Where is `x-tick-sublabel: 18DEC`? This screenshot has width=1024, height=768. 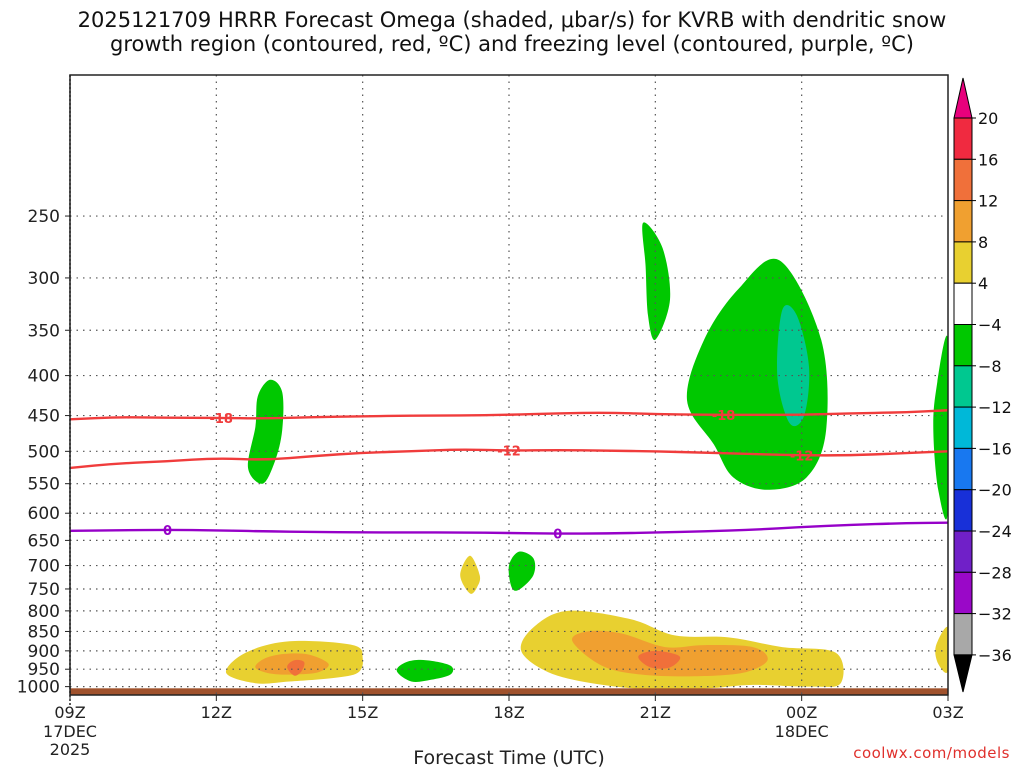 x-tick-sublabel: 18DEC is located at coordinates (802, 731).